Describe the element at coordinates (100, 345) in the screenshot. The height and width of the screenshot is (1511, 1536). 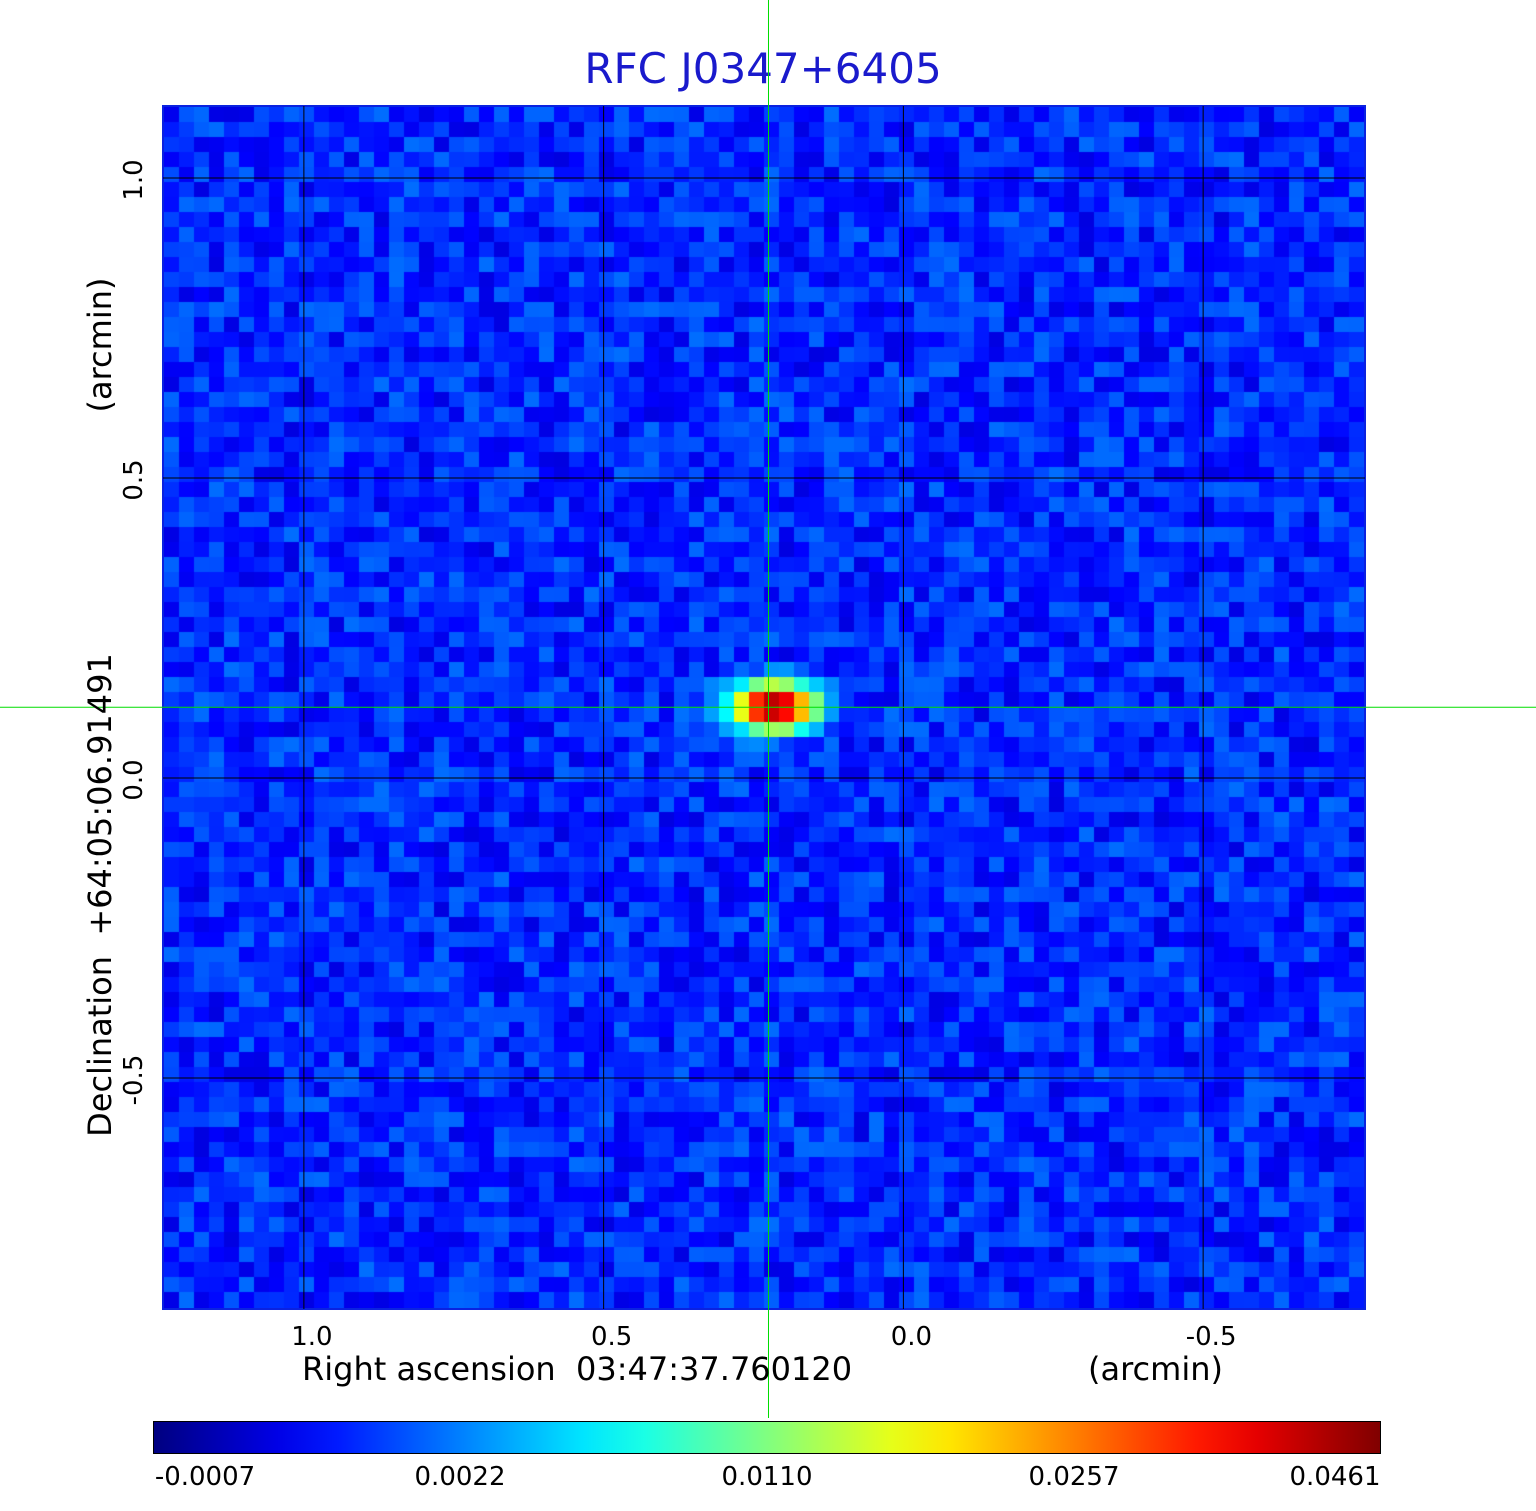
I see `y-axis-unit: (arcmin)` at that location.